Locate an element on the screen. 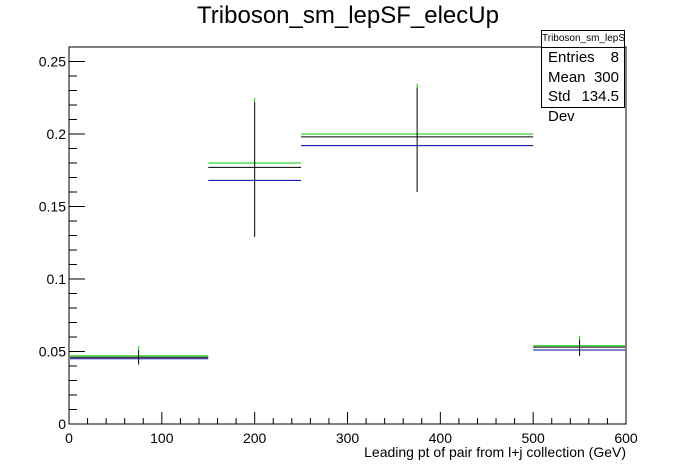 The height and width of the screenshot is (472, 696). stats-row-mean: Mean 300 is located at coordinates (583, 78).